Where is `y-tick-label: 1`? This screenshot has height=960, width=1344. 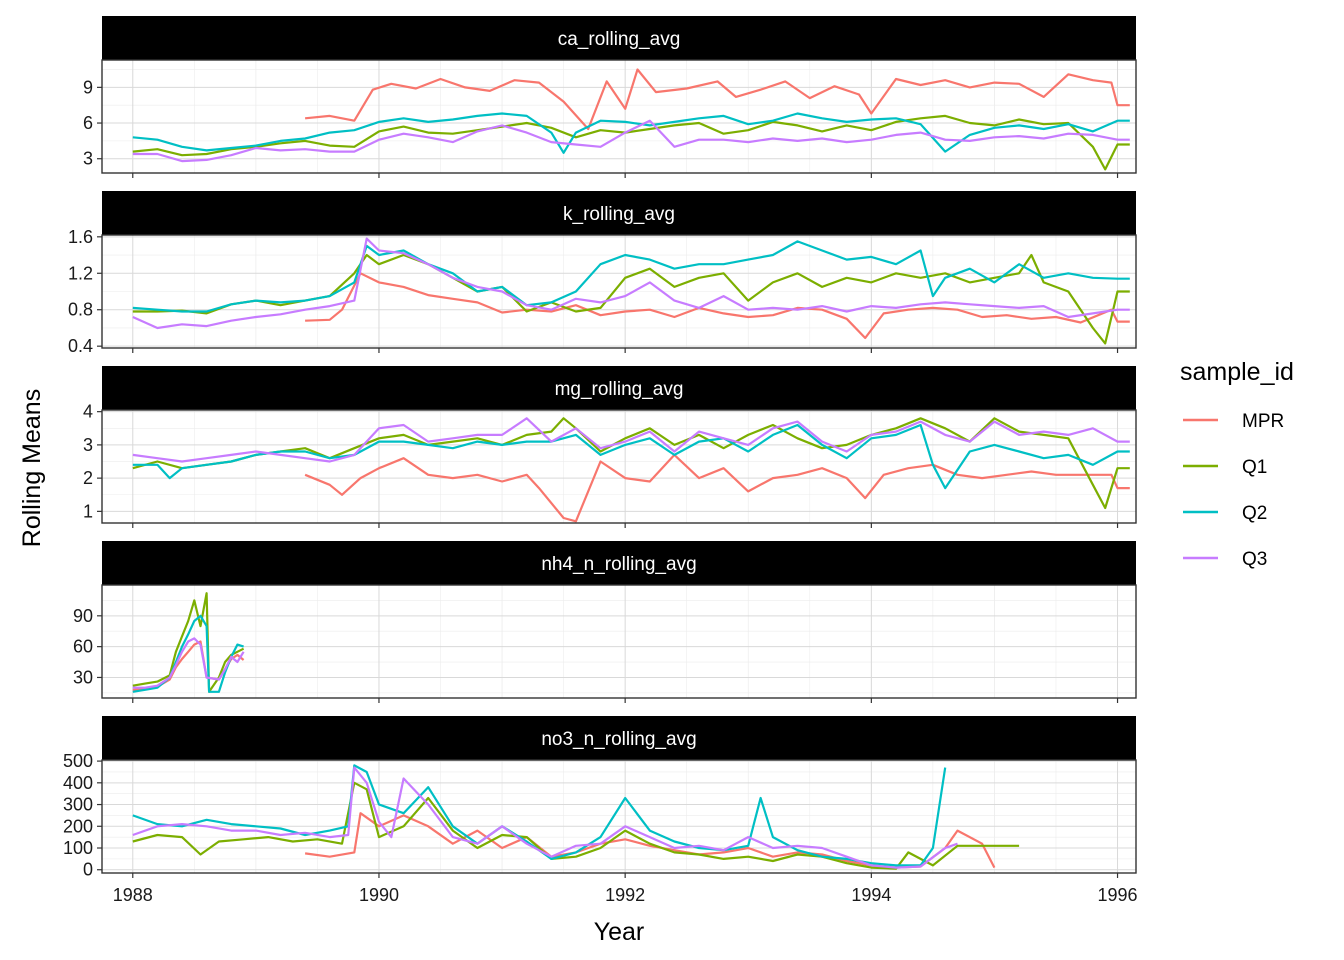
y-tick-label: 1 is located at coordinates (88, 511).